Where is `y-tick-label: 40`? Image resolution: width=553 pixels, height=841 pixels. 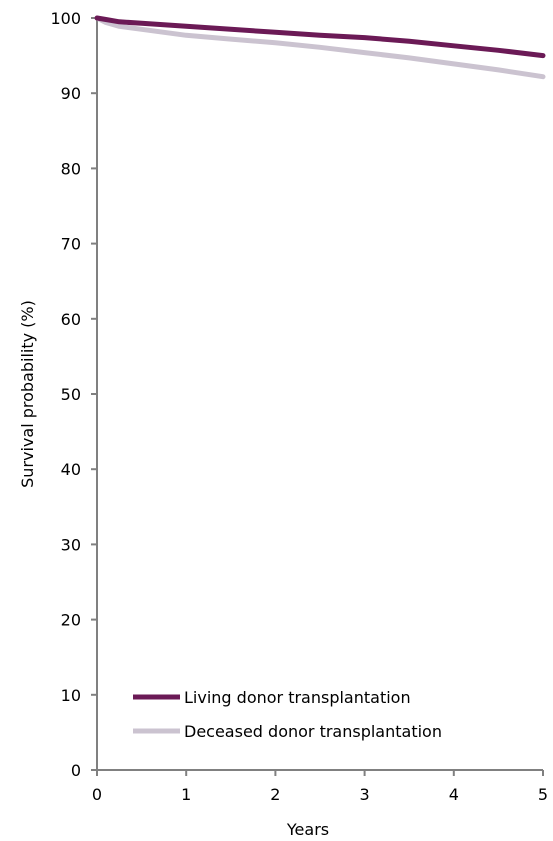
y-tick-label: 40 is located at coordinates (71, 469).